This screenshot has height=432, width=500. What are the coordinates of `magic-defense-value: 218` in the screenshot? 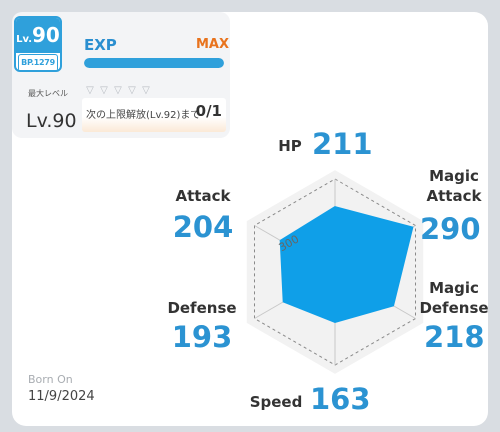 It's located at (454, 337).